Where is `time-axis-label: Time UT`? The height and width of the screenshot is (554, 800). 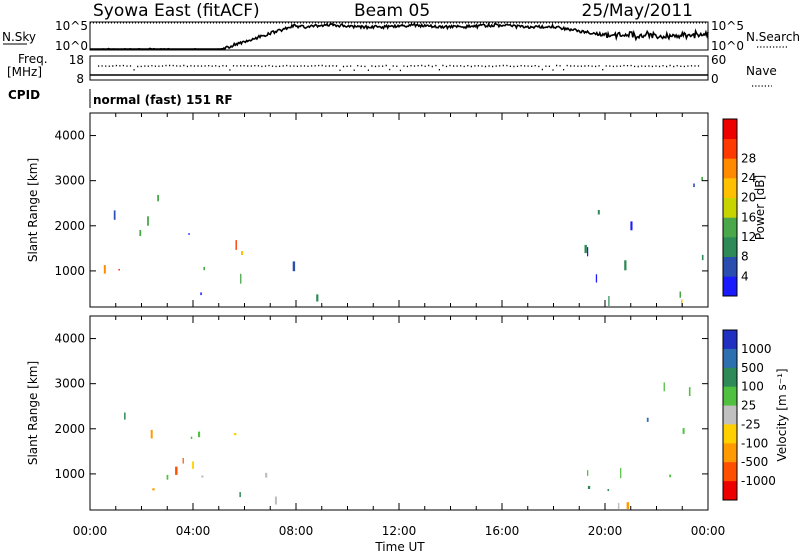
time-axis-label: Time UT is located at coordinates (399, 547).